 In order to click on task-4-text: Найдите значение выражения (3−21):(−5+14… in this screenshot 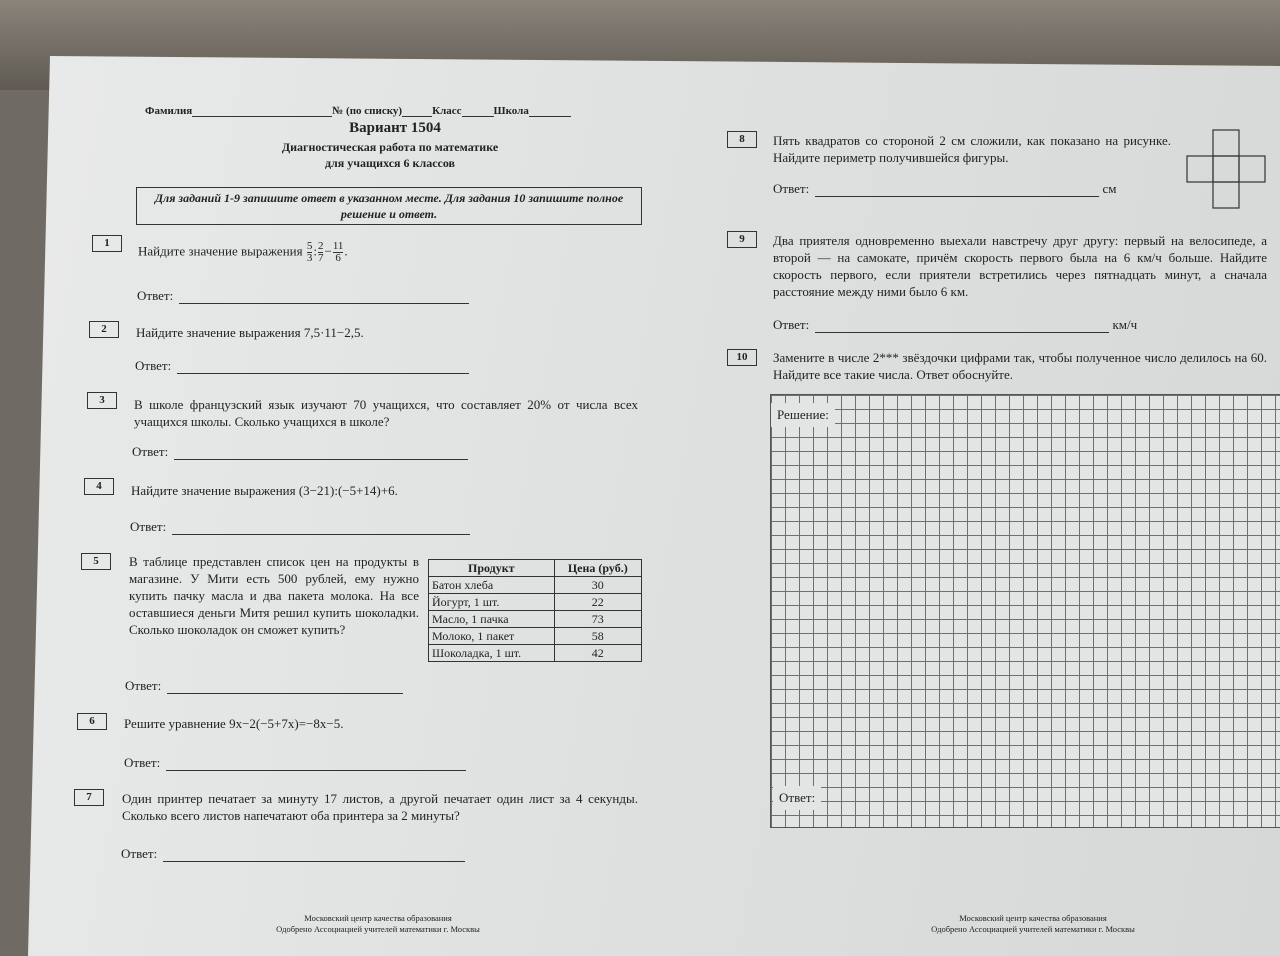, I will do `click(264, 490)`.